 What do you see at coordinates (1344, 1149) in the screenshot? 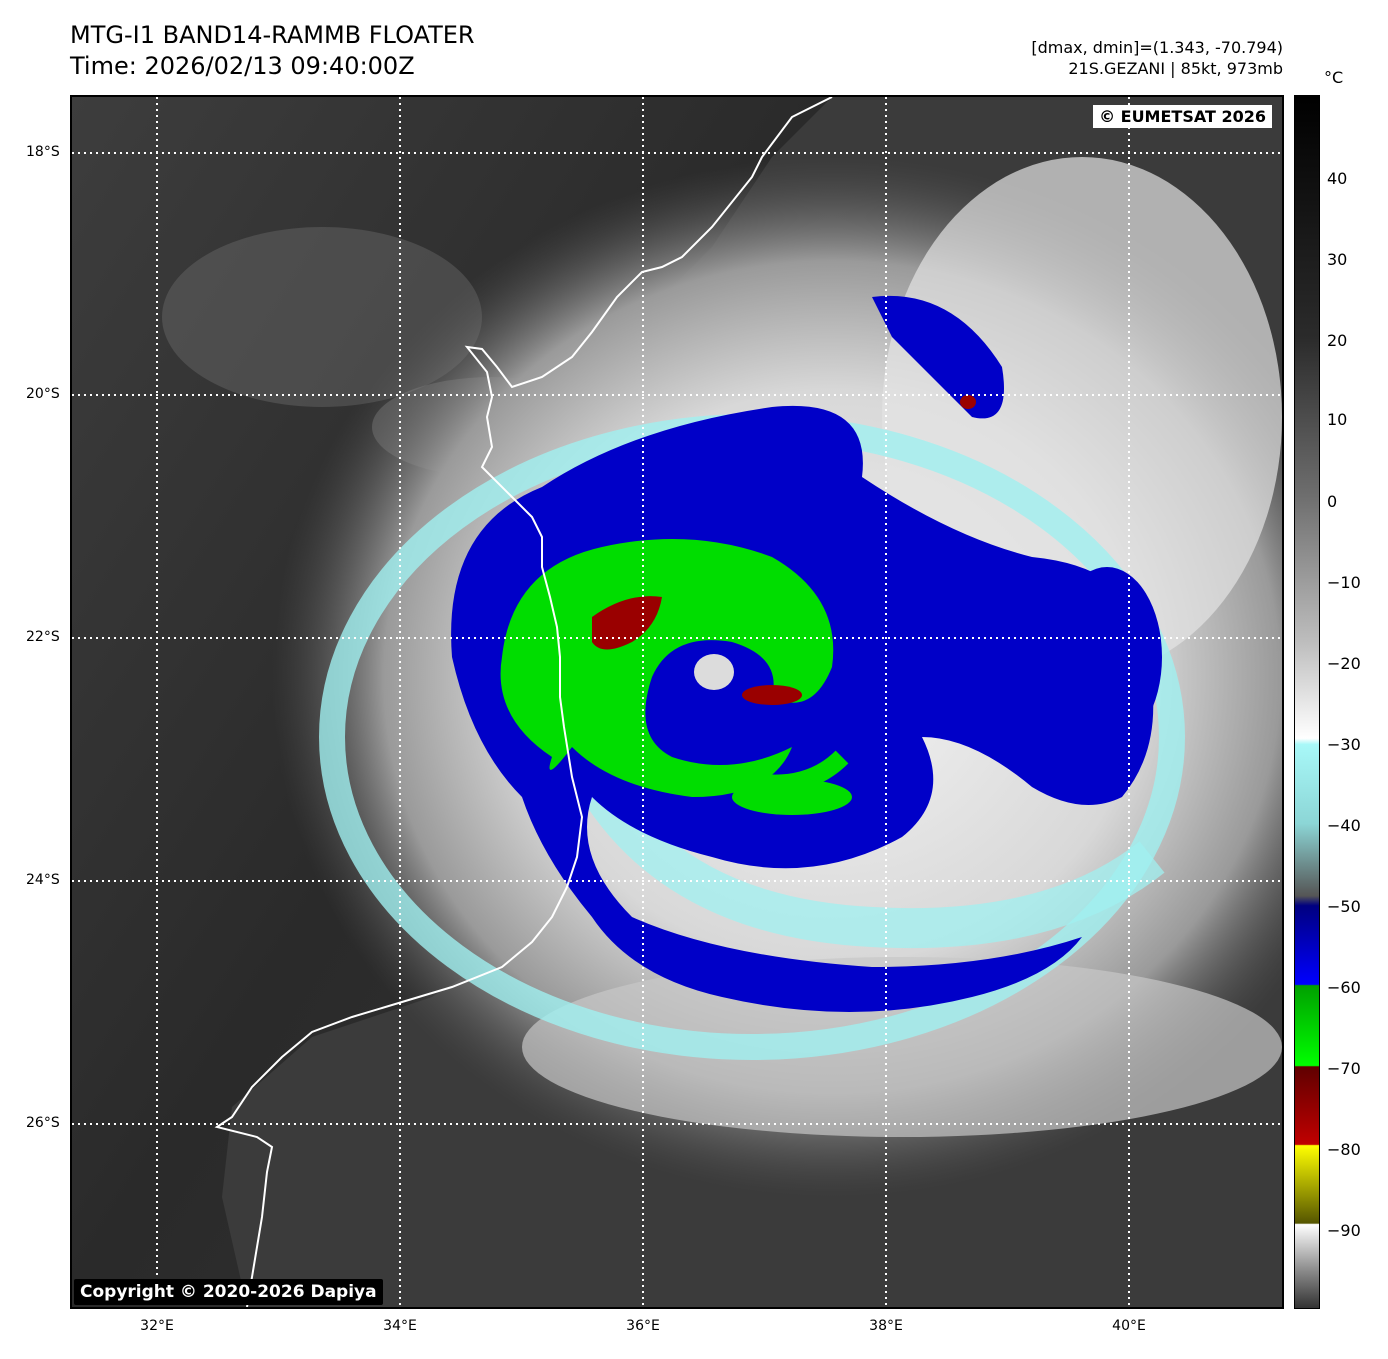
I see `colorbar-tick-minus80: −80` at bounding box center [1344, 1149].